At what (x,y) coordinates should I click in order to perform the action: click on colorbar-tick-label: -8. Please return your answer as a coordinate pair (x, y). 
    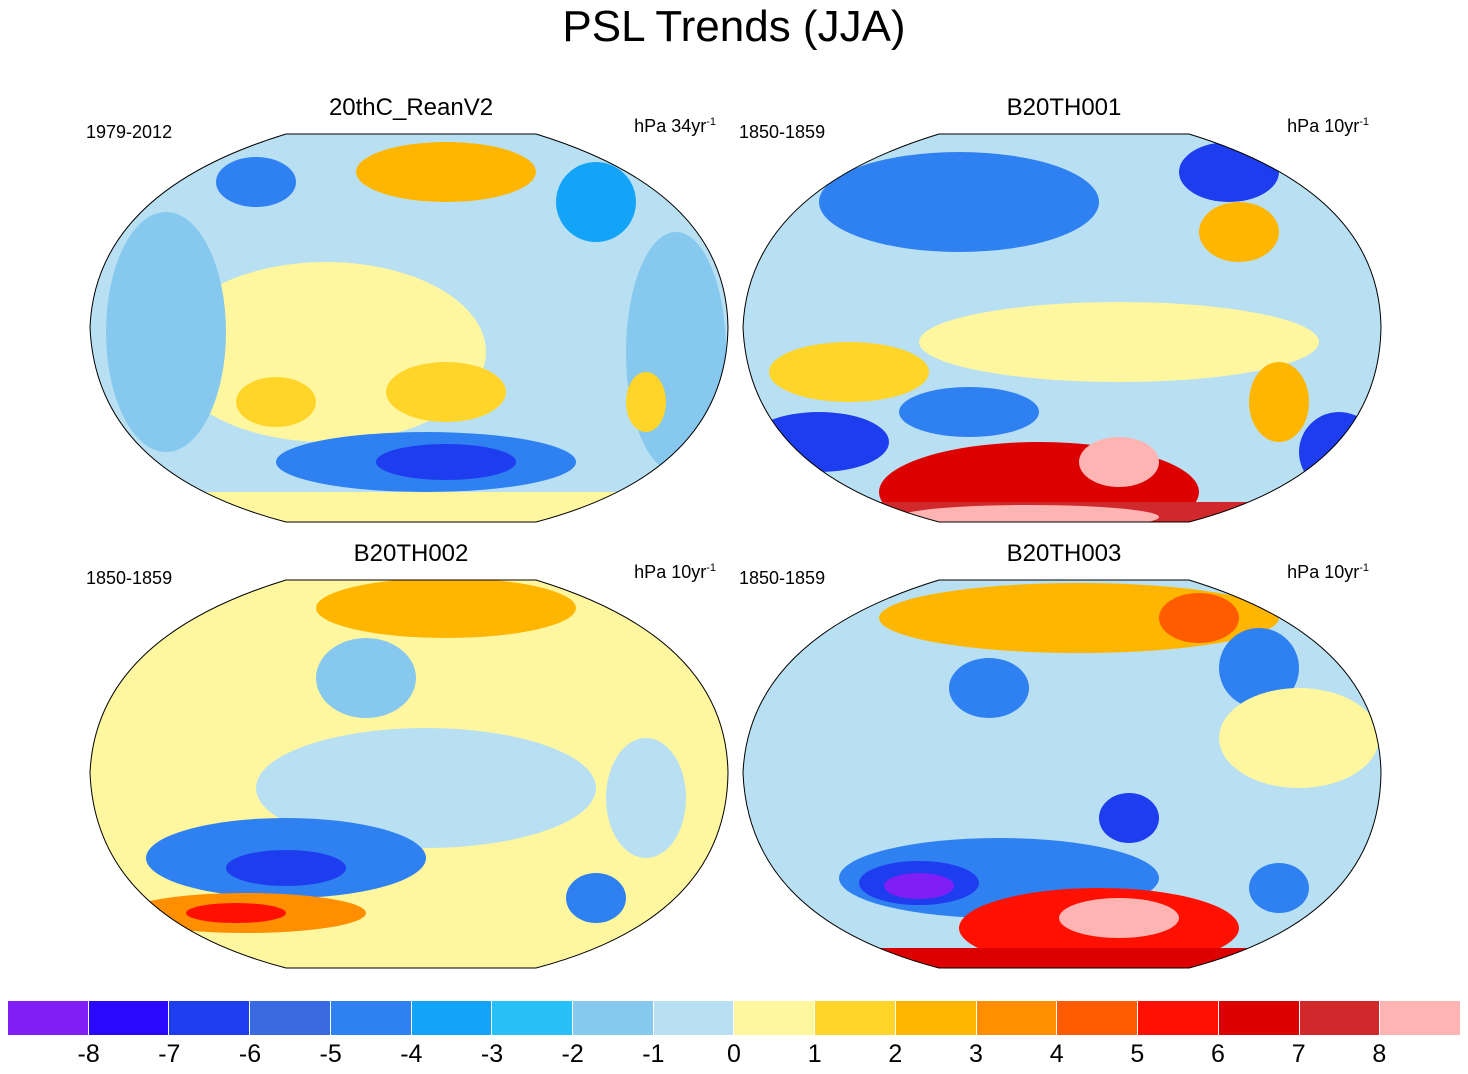
    Looking at the image, I should click on (88, 1054).